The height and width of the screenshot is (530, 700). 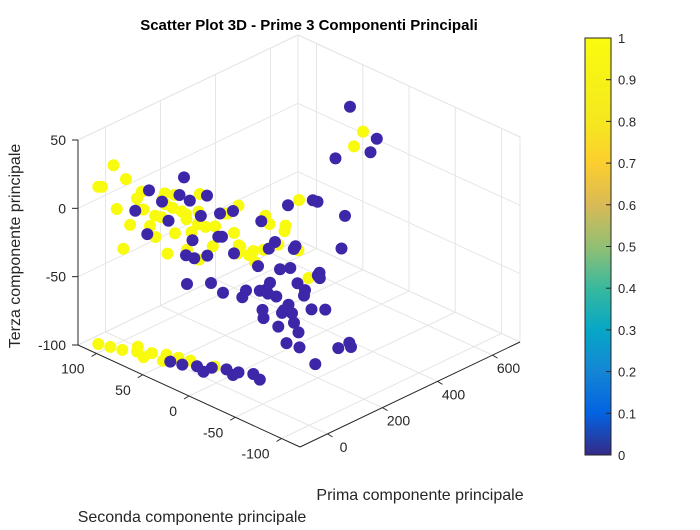 I want to click on z-axis-label: Terza componente principale, so click(x=15, y=246).